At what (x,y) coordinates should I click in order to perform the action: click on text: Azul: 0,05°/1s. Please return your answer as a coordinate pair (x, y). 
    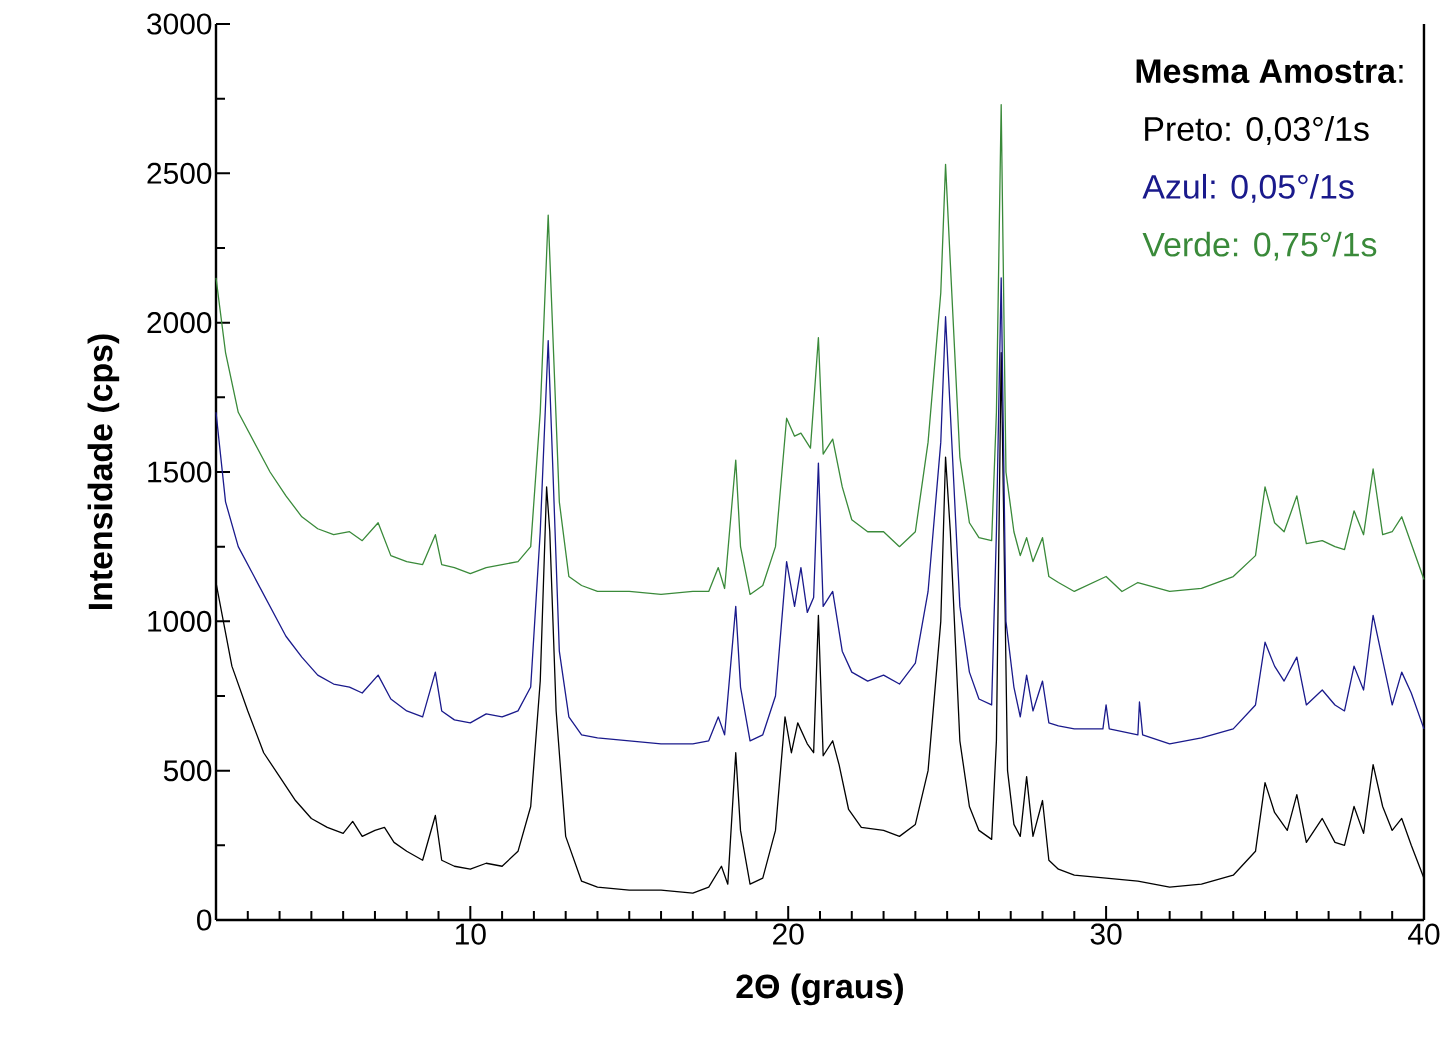
    Looking at the image, I should click on (1248, 188).